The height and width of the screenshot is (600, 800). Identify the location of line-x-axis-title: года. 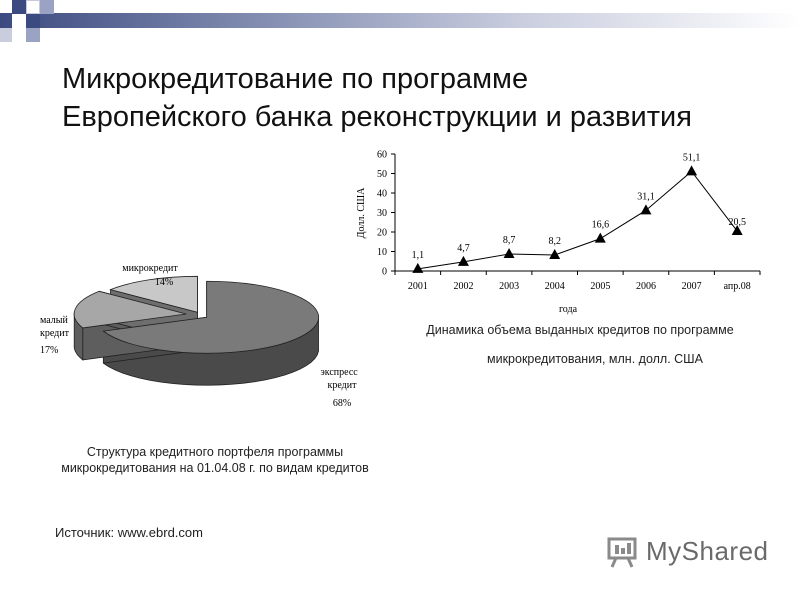
(568, 309).